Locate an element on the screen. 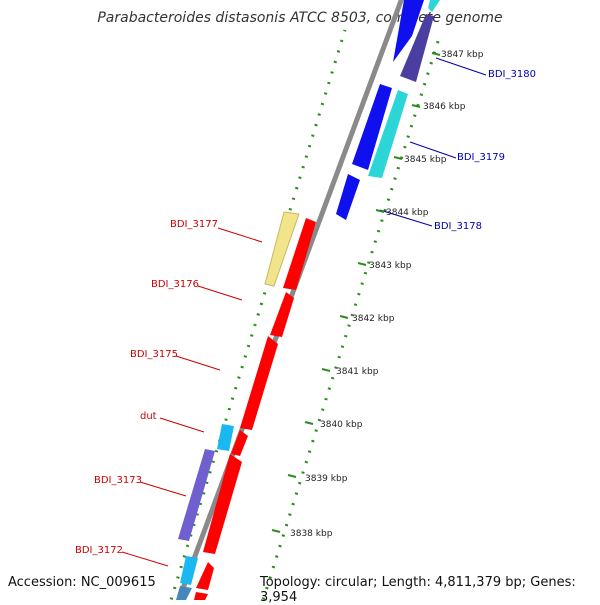  gene-bdi-3179-blue is located at coordinates (372, 127).